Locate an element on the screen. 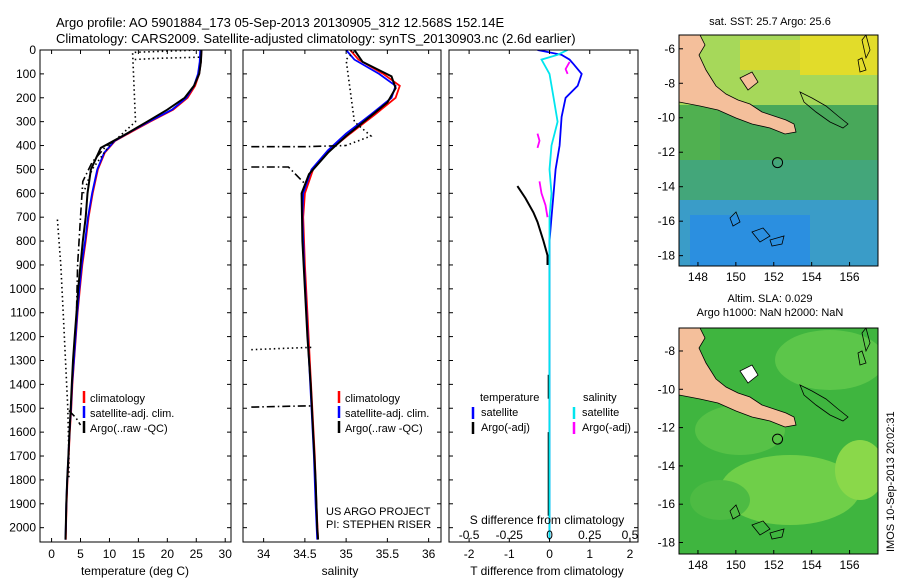  x-tick-label-s: -0.25 is located at coordinates (510, 535).